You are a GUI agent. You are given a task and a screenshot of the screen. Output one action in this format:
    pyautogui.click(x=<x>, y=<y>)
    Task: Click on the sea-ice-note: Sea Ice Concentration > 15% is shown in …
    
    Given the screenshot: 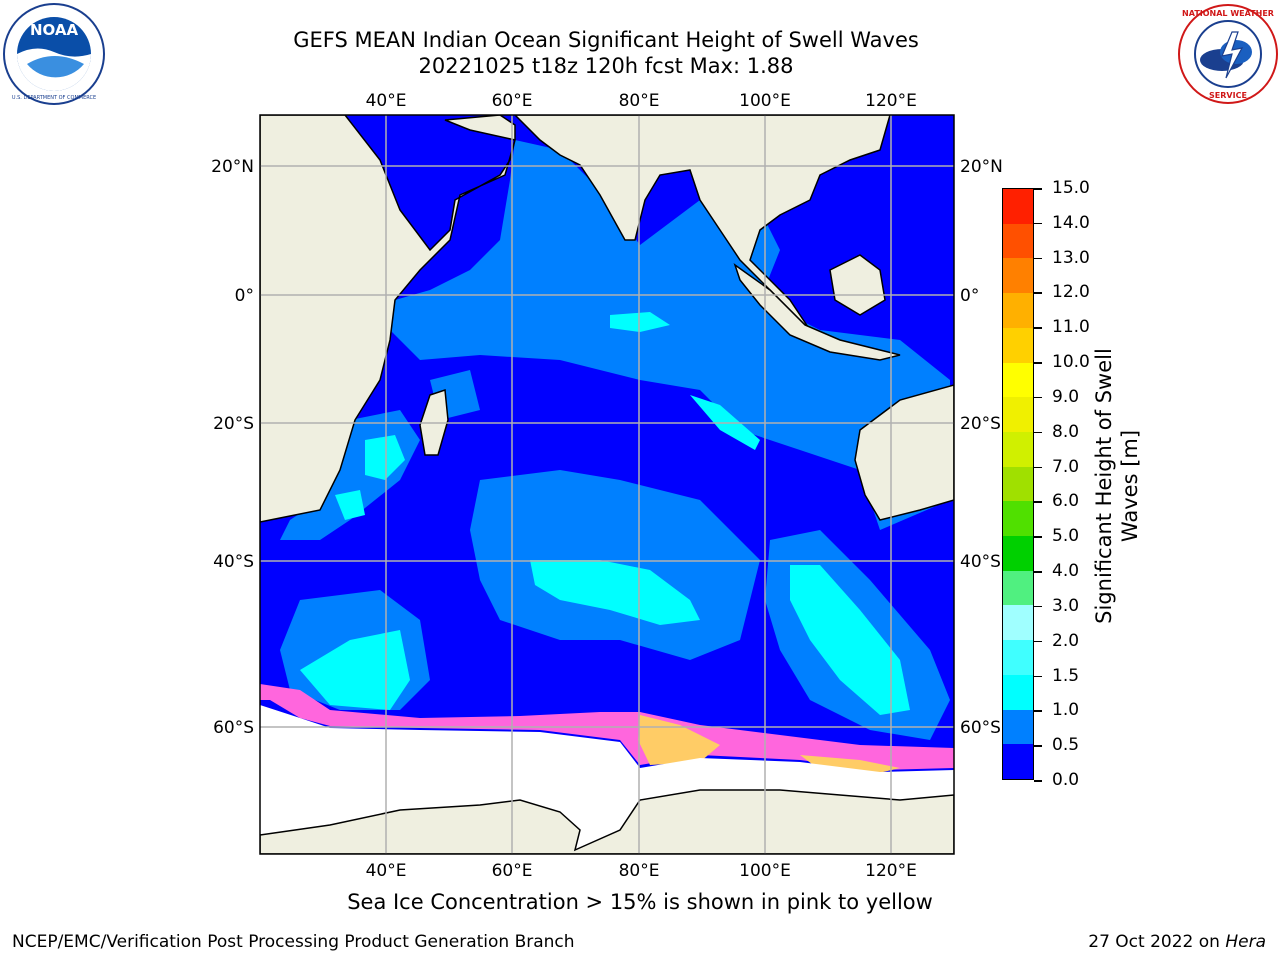 What is the action you would take?
    pyautogui.click(x=640, y=902)
    